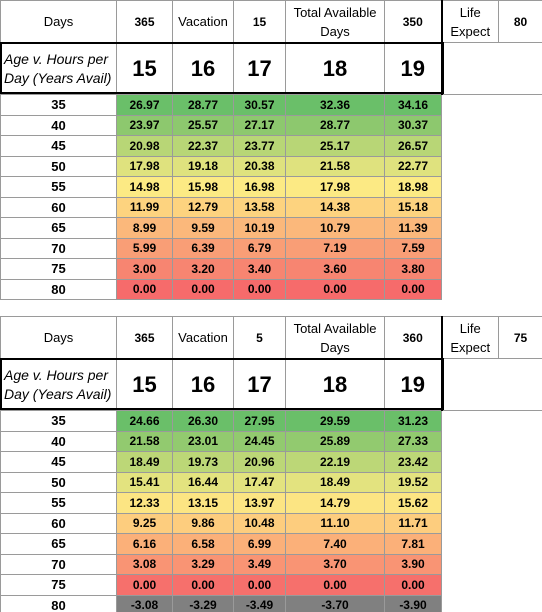 This screenshot has height=612, width=542. Describe the element at coordinates (259, 544) in the screenshot. I see `value-cell: 6.99` at that location.